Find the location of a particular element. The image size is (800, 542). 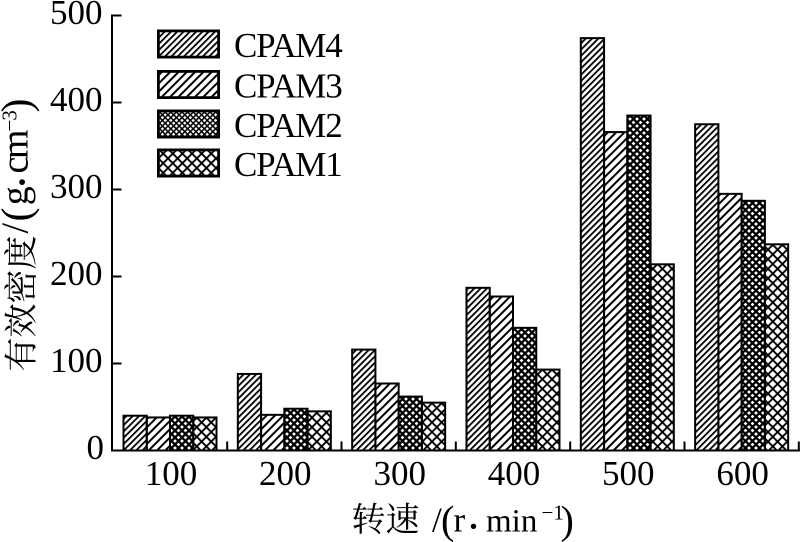

svg-text: cm is located at coordinates (18, 151).